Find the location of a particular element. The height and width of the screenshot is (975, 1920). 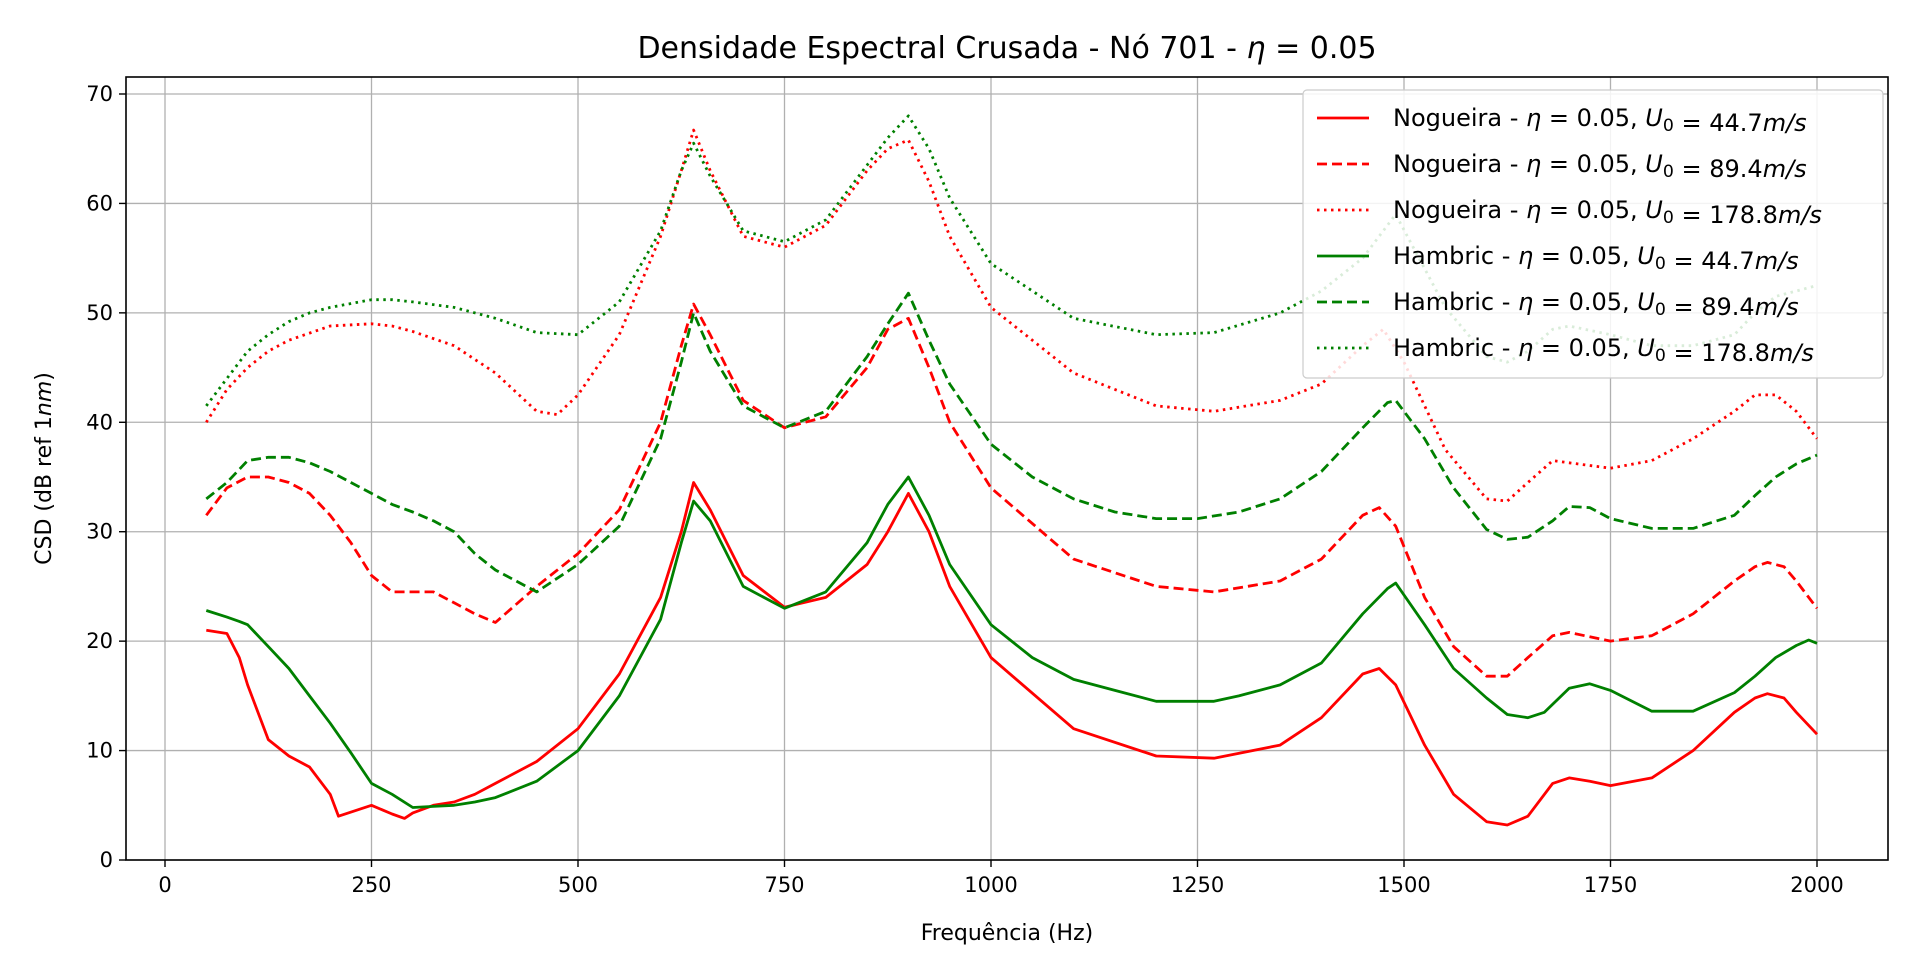

legend-label: Hambric - η = 0.05, U0 = 178.8m/s is located at coordinates (1603, 350).